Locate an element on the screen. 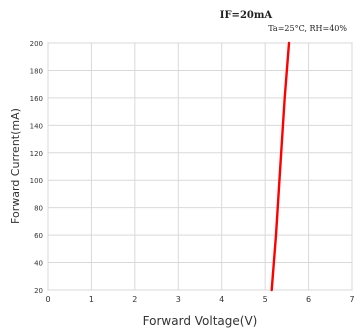 The image size is (355, 331). y-tick-label: 40 is located at coordinates (38, 264).